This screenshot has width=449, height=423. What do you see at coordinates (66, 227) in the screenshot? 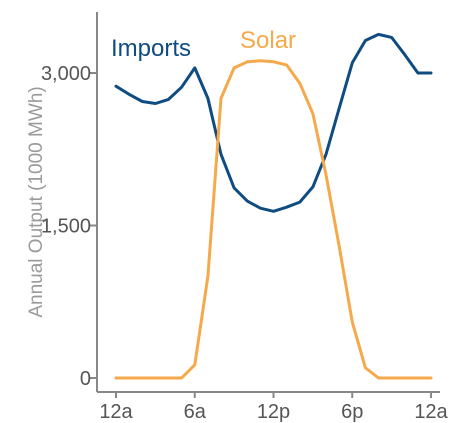
I see `y-tick-label: 1,500` at bounding box center [66, 227].